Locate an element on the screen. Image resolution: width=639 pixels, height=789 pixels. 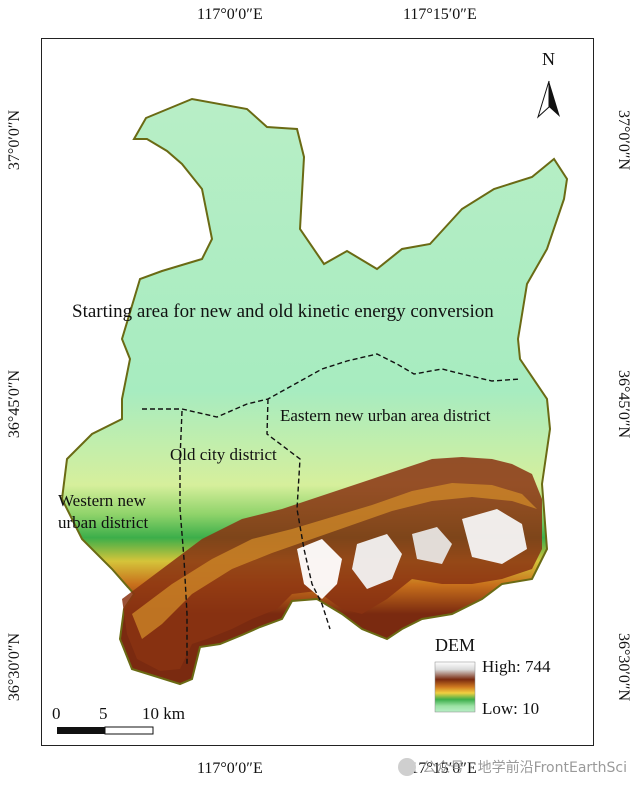
top-lon-label-2: 117°15′0″E is located at coordinates (440, 14).